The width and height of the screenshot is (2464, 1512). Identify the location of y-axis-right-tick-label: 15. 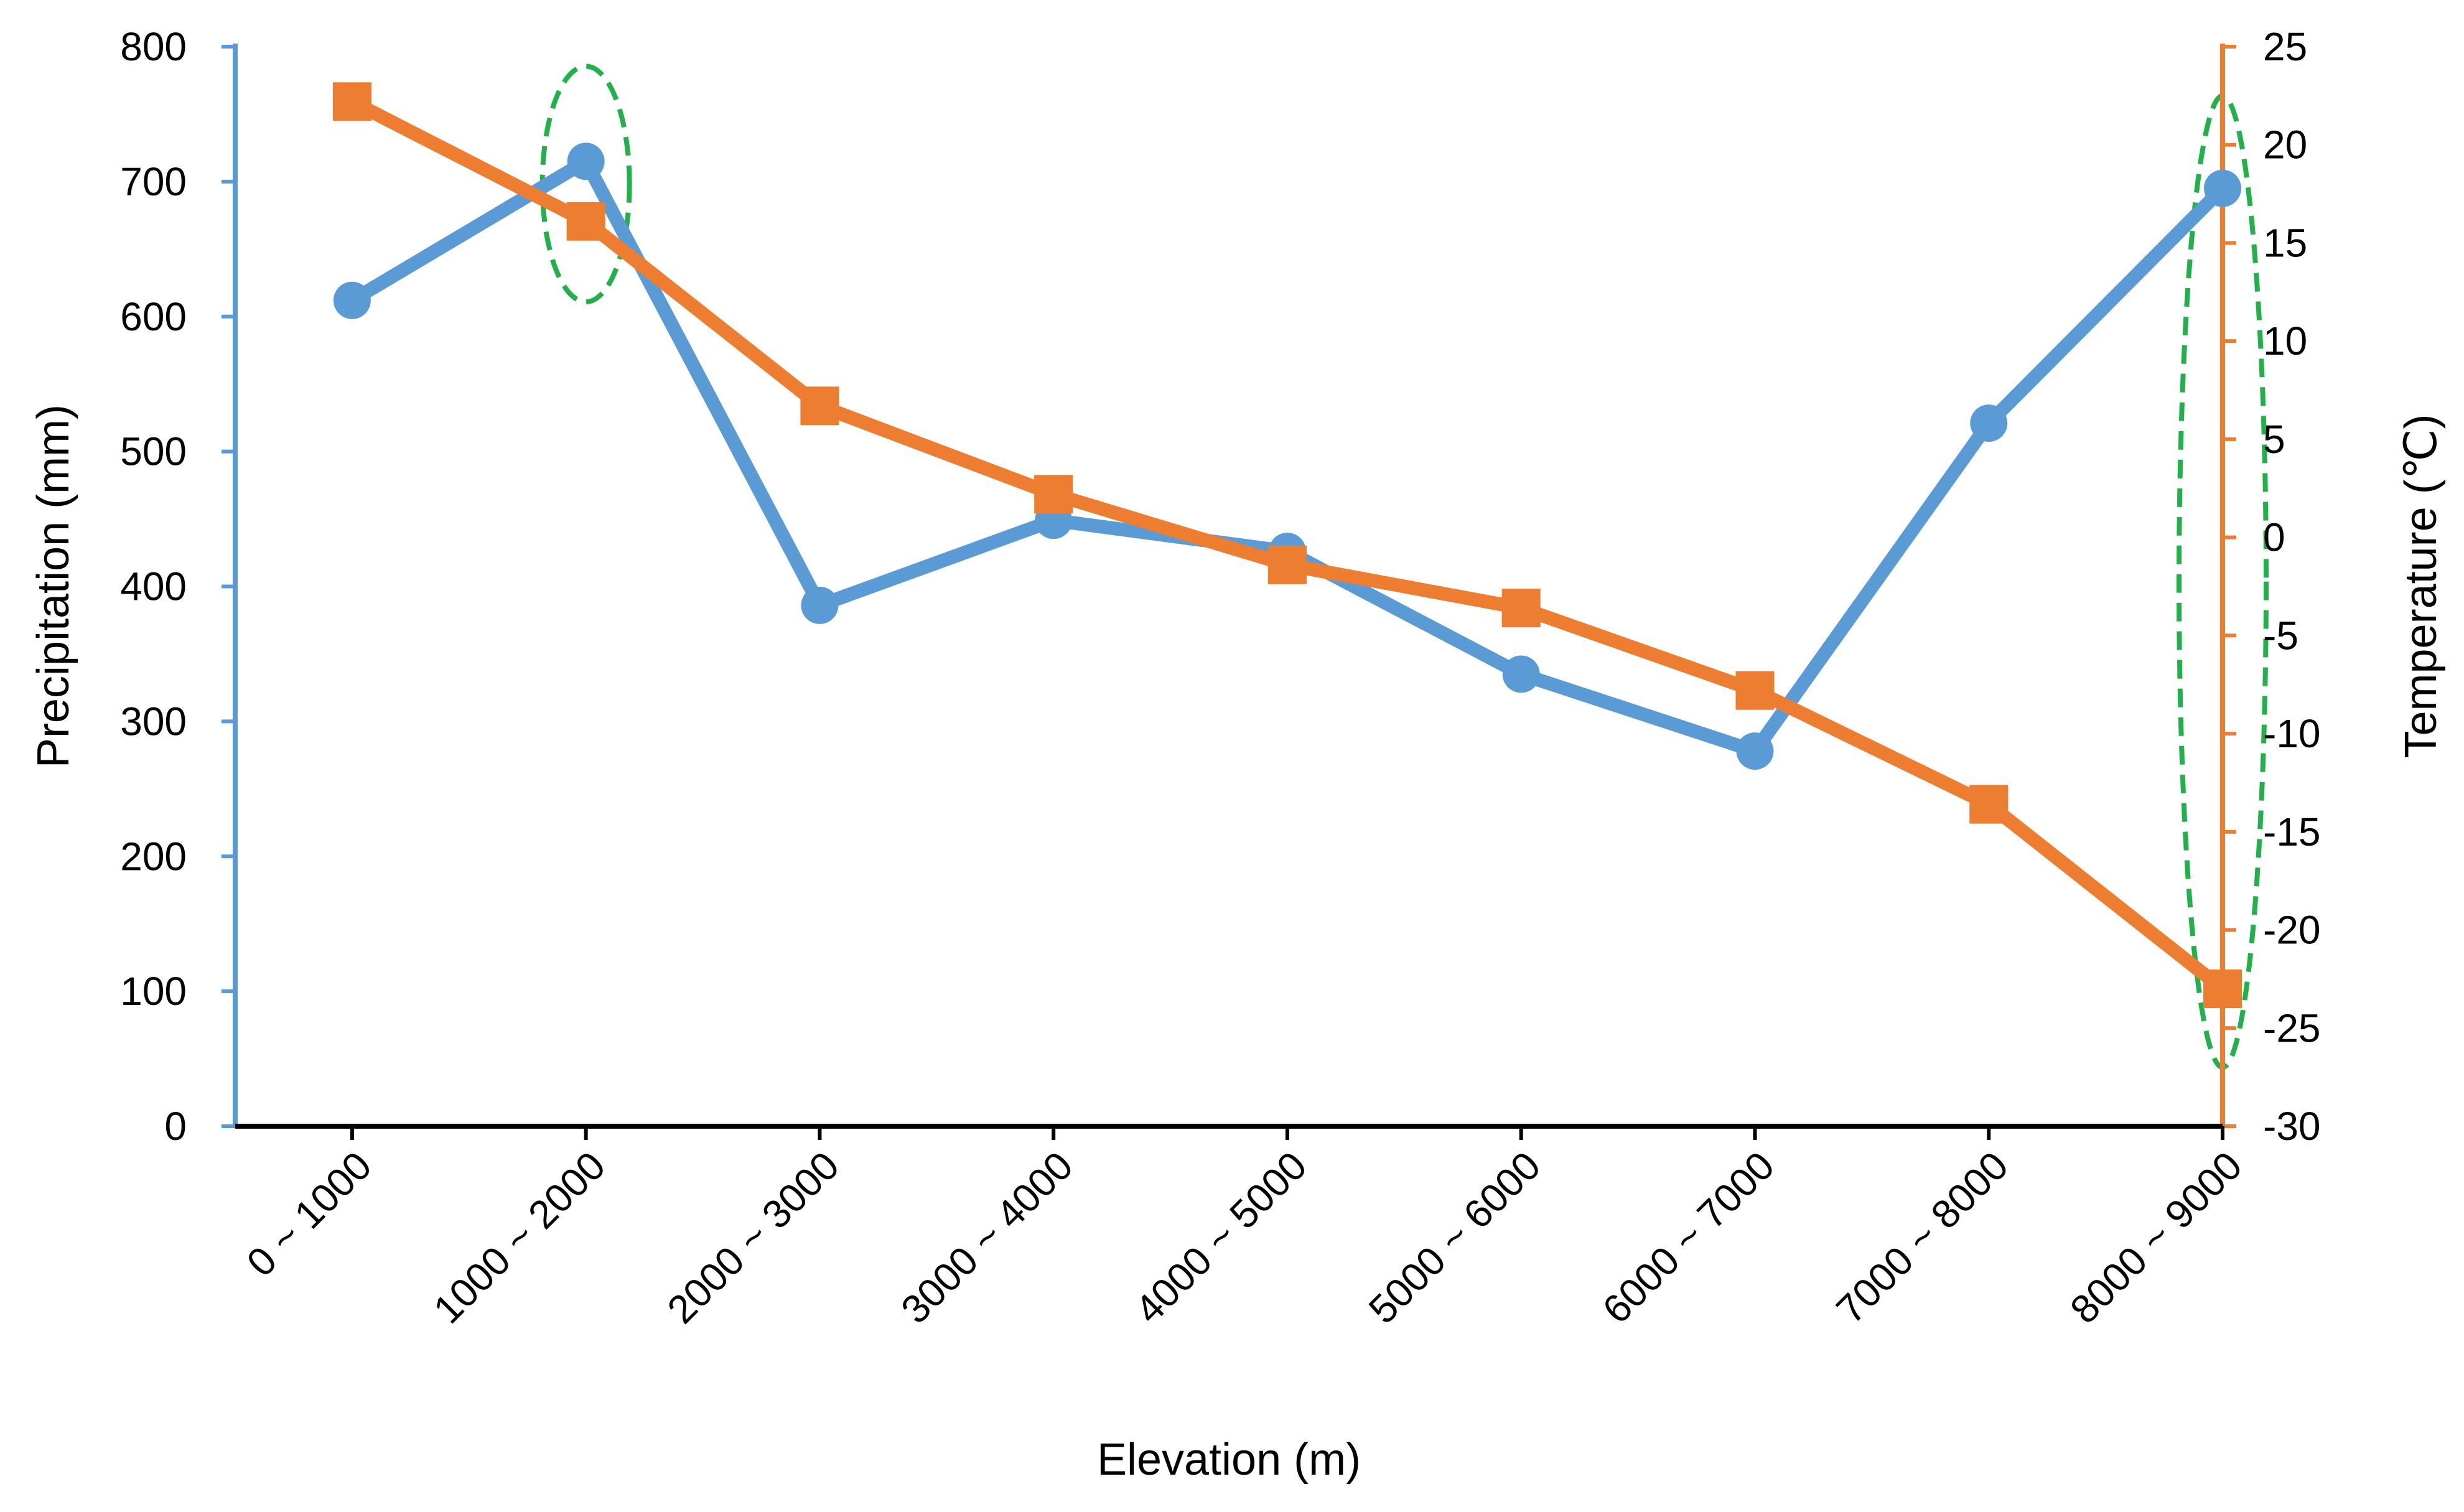
(2285, 243).